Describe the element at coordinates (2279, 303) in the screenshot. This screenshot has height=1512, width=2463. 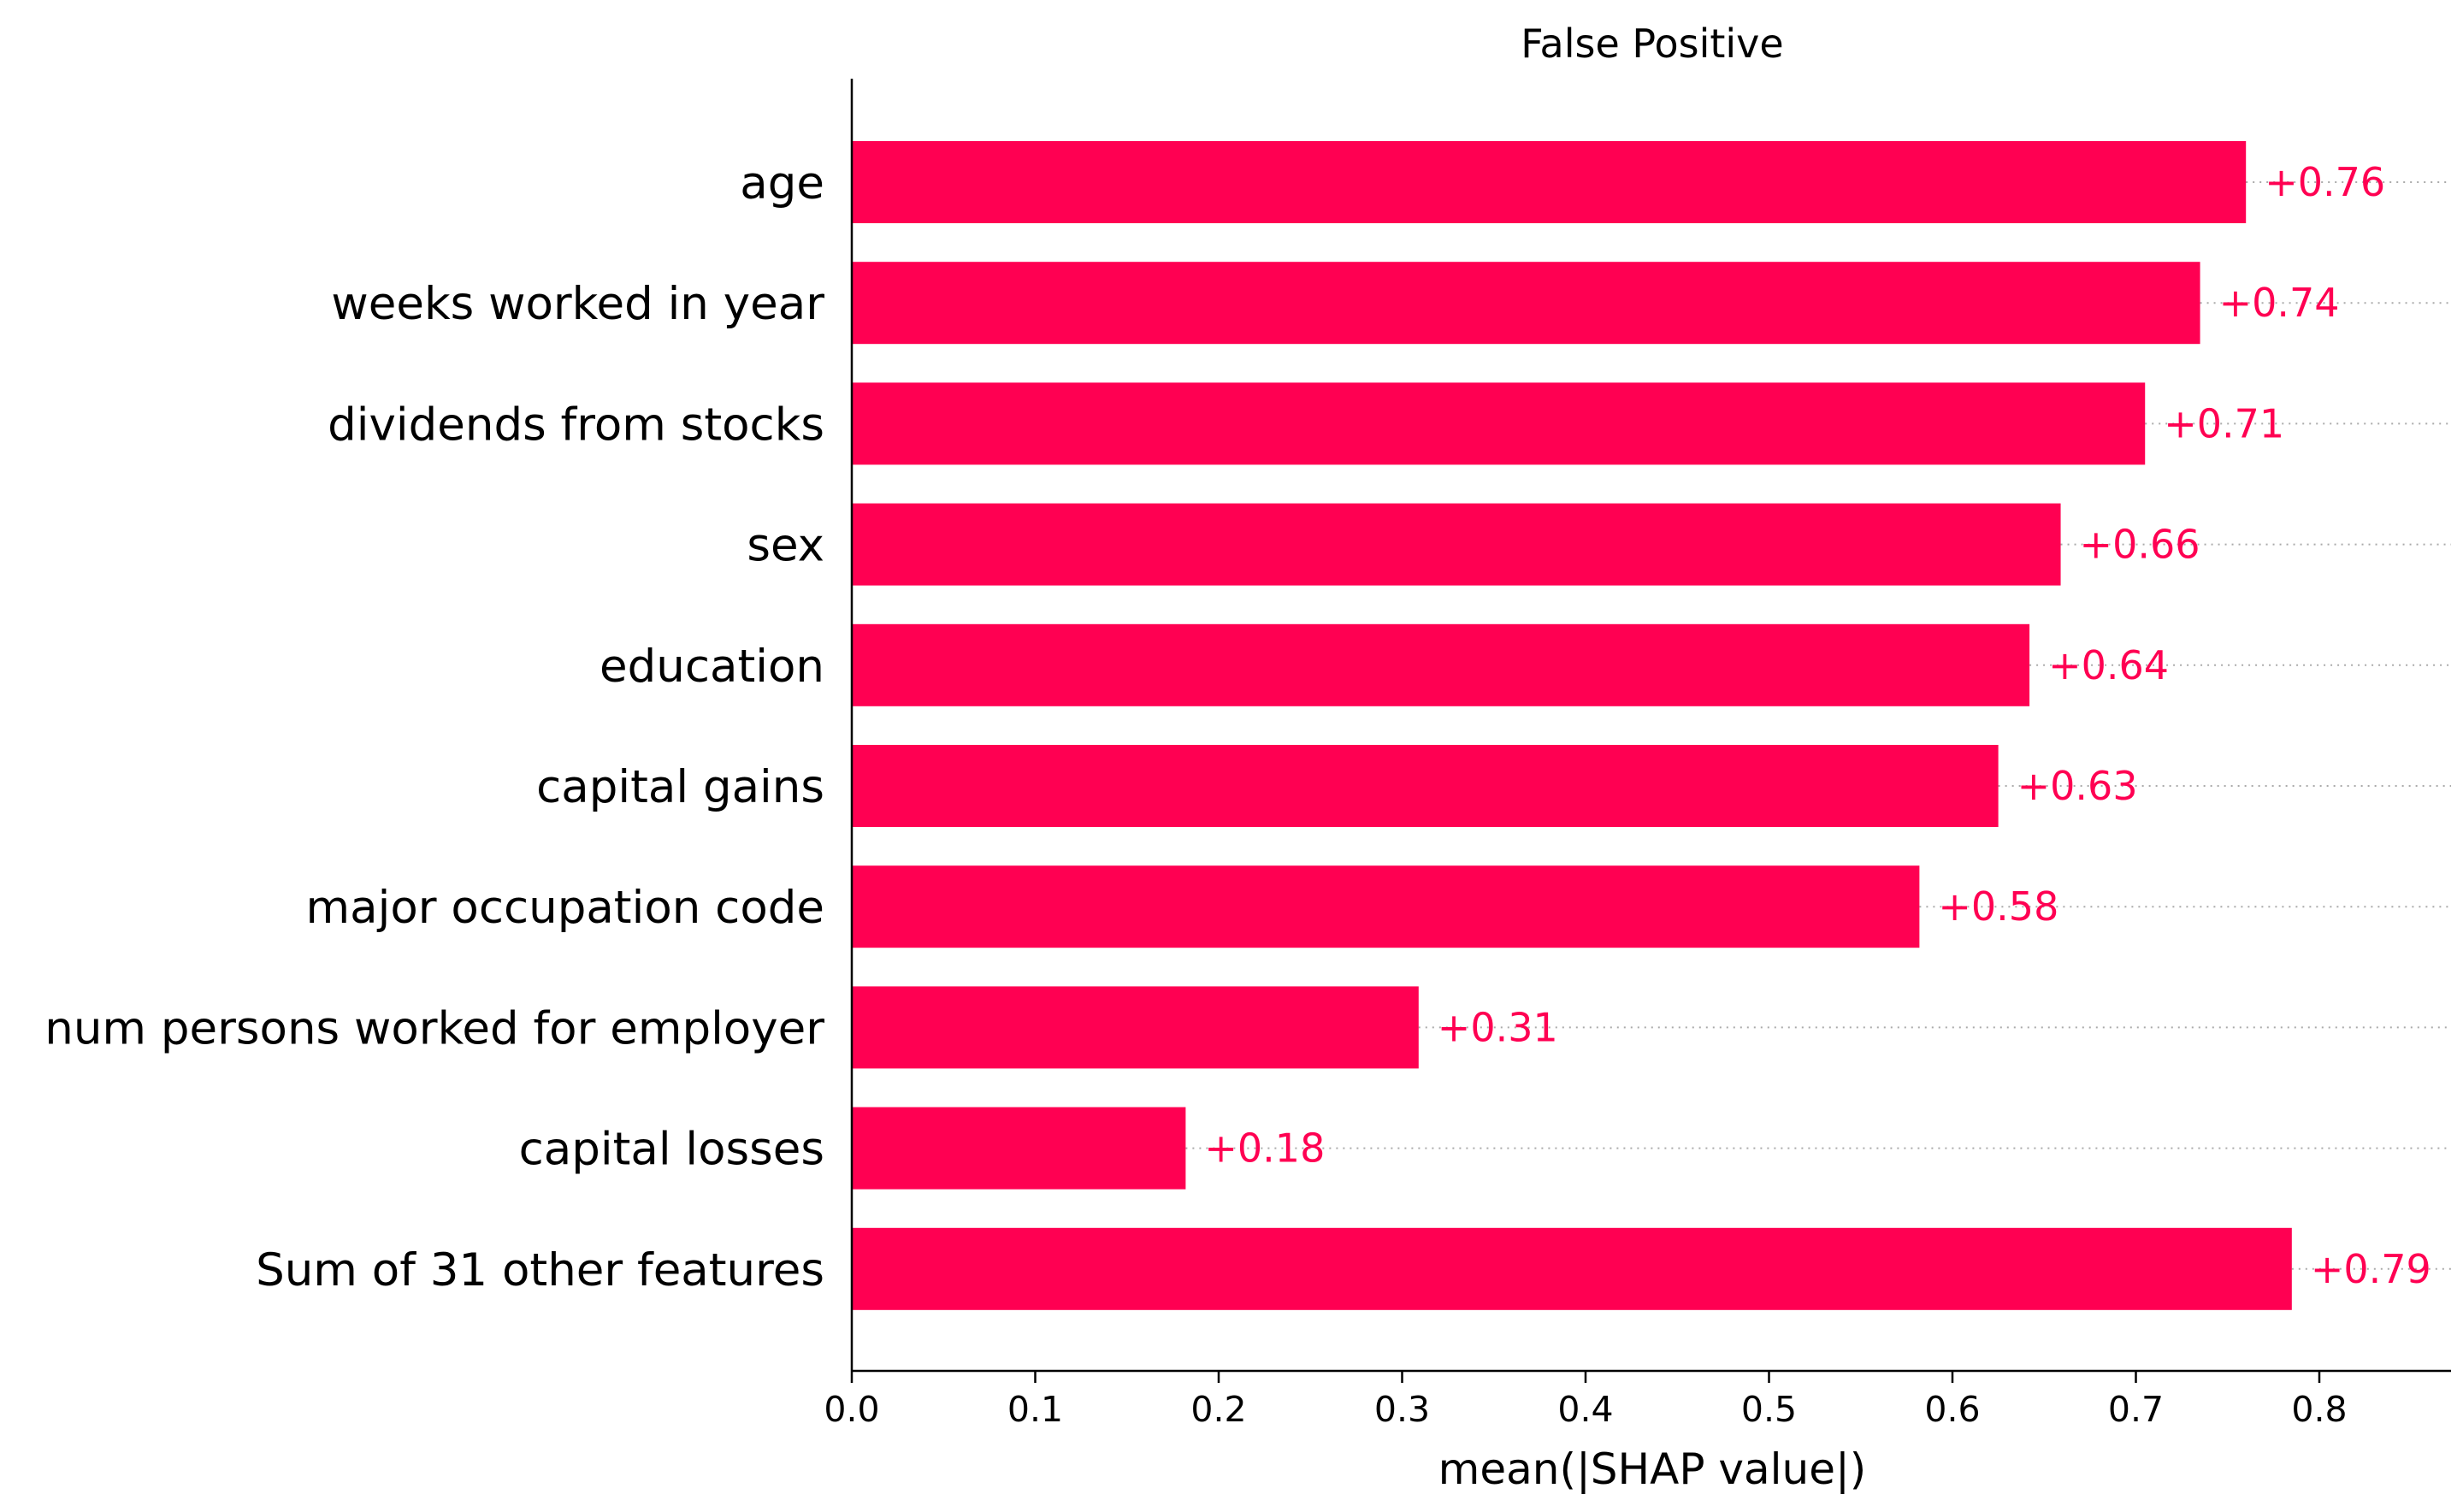
I see `value-label: +0.74` at that location.